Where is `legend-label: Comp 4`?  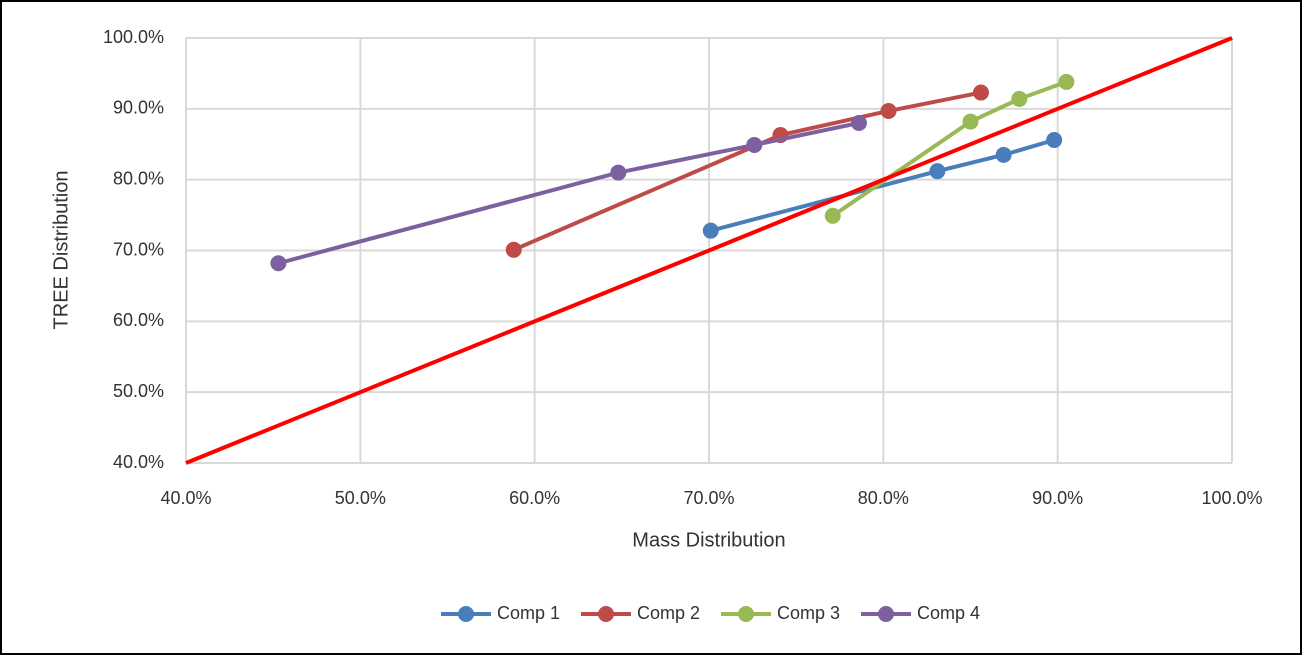
legend-label: Comp 4 is located at coordinates (948, 613).